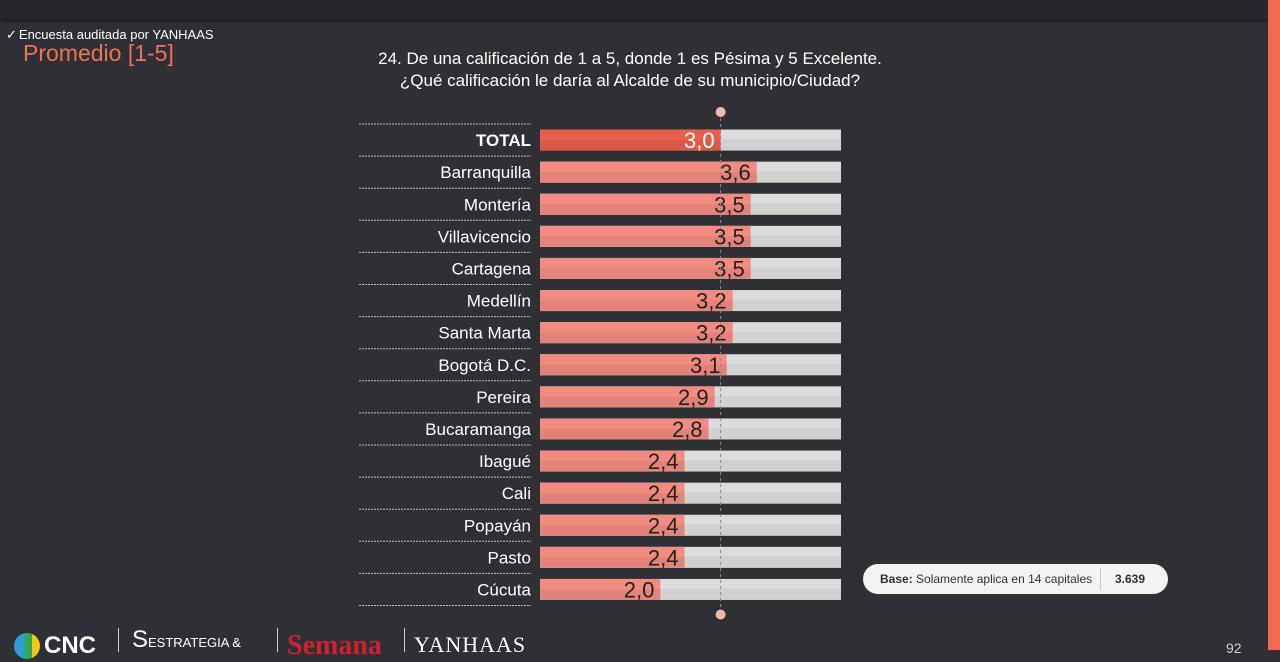 Image resolution: width=1280 pixels, height=662 pixels. Describe the element at coordinates (11, 34) in the screenshot. I see `check-icon: ✓` at that location.